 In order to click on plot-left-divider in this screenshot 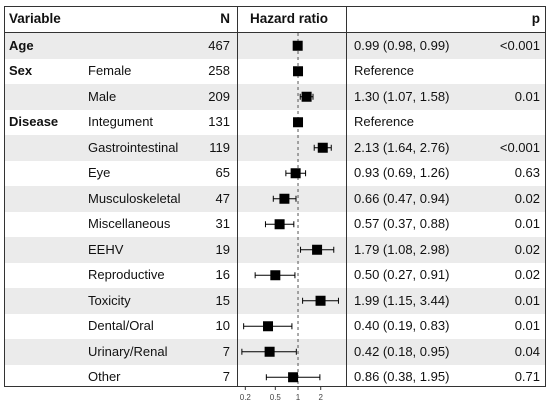, I will do `click(237, 196)`.